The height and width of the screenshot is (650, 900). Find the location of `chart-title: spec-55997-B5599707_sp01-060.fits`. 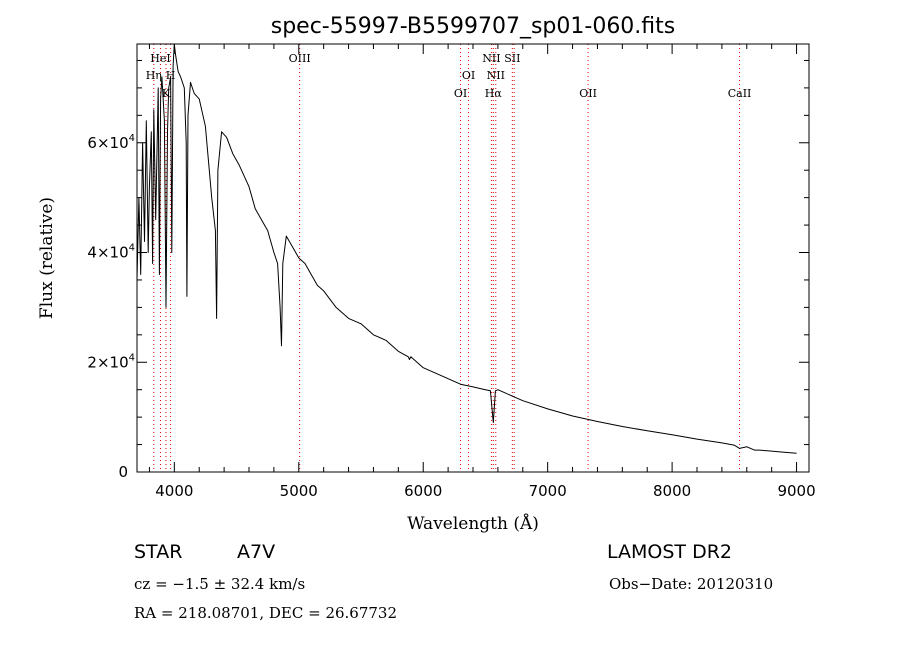

chart-title: spec-55997-B5599707_sp01-060.fits is located at coordinates (473, 26).